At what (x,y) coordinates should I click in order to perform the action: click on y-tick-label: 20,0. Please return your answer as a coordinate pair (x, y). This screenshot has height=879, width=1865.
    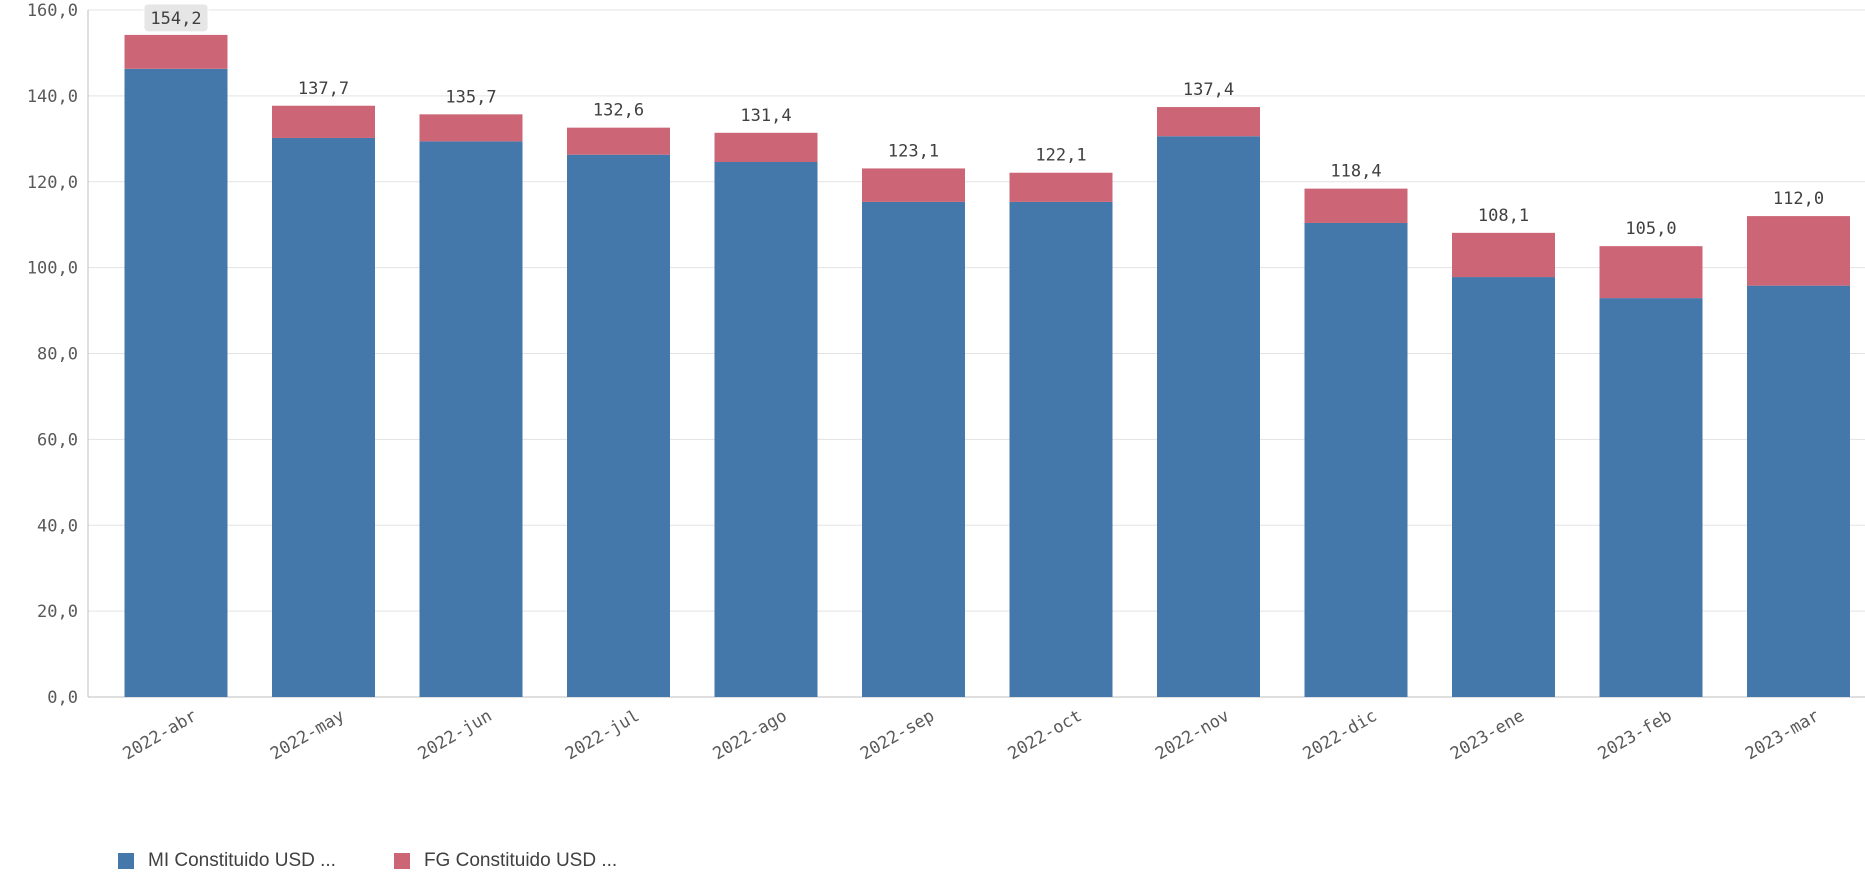
    Looking at the image, I should click on (57, 612).